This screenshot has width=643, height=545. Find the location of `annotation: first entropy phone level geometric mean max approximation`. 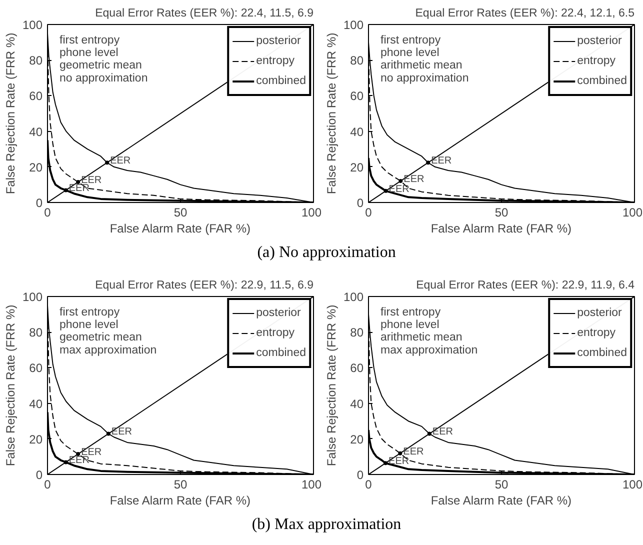

annotation: first entropy phone level geometric mean max approximation is located at coordinates (108, 331).